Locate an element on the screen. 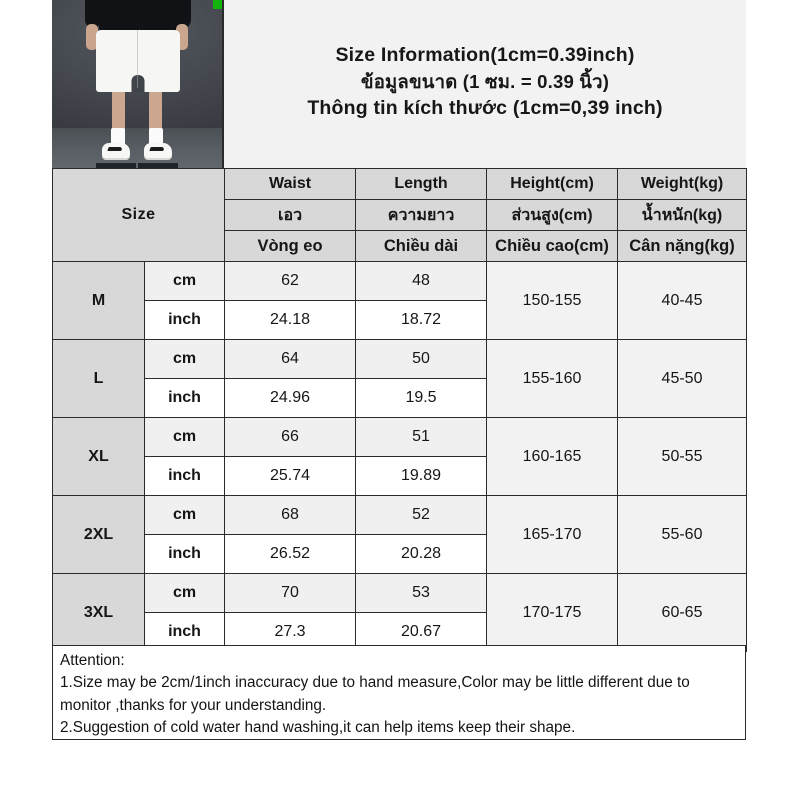  green-corner-marker is located at coordinates (217, 4).